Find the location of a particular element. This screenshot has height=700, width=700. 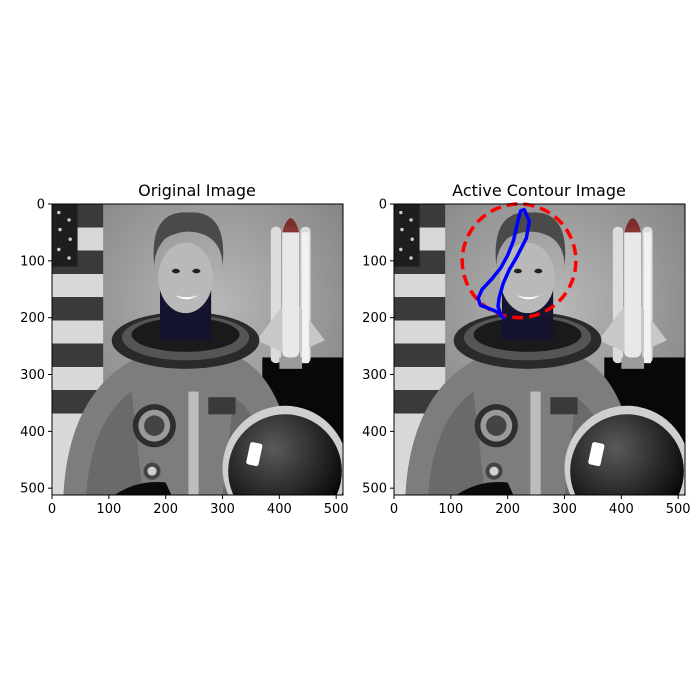

right-panel-title: Active Contour Image is located at coordinates (539, 190).